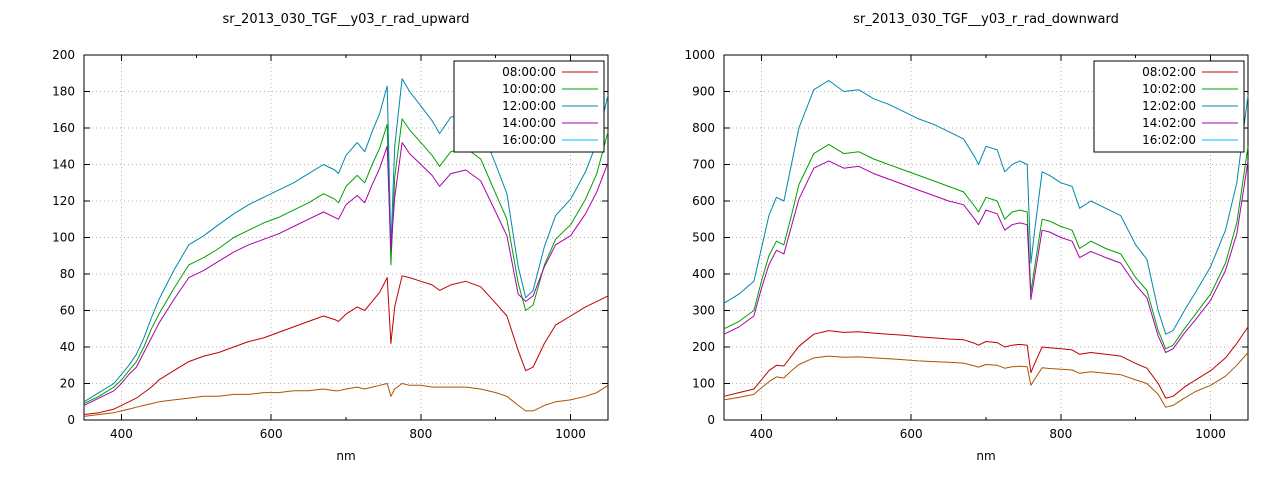 The width and height of the screenshot is (1280, 480). What do you see at coordinates (63, 201) in the screenshot?
I see `y-tick-label: 120` at bounding box center [63, 201].